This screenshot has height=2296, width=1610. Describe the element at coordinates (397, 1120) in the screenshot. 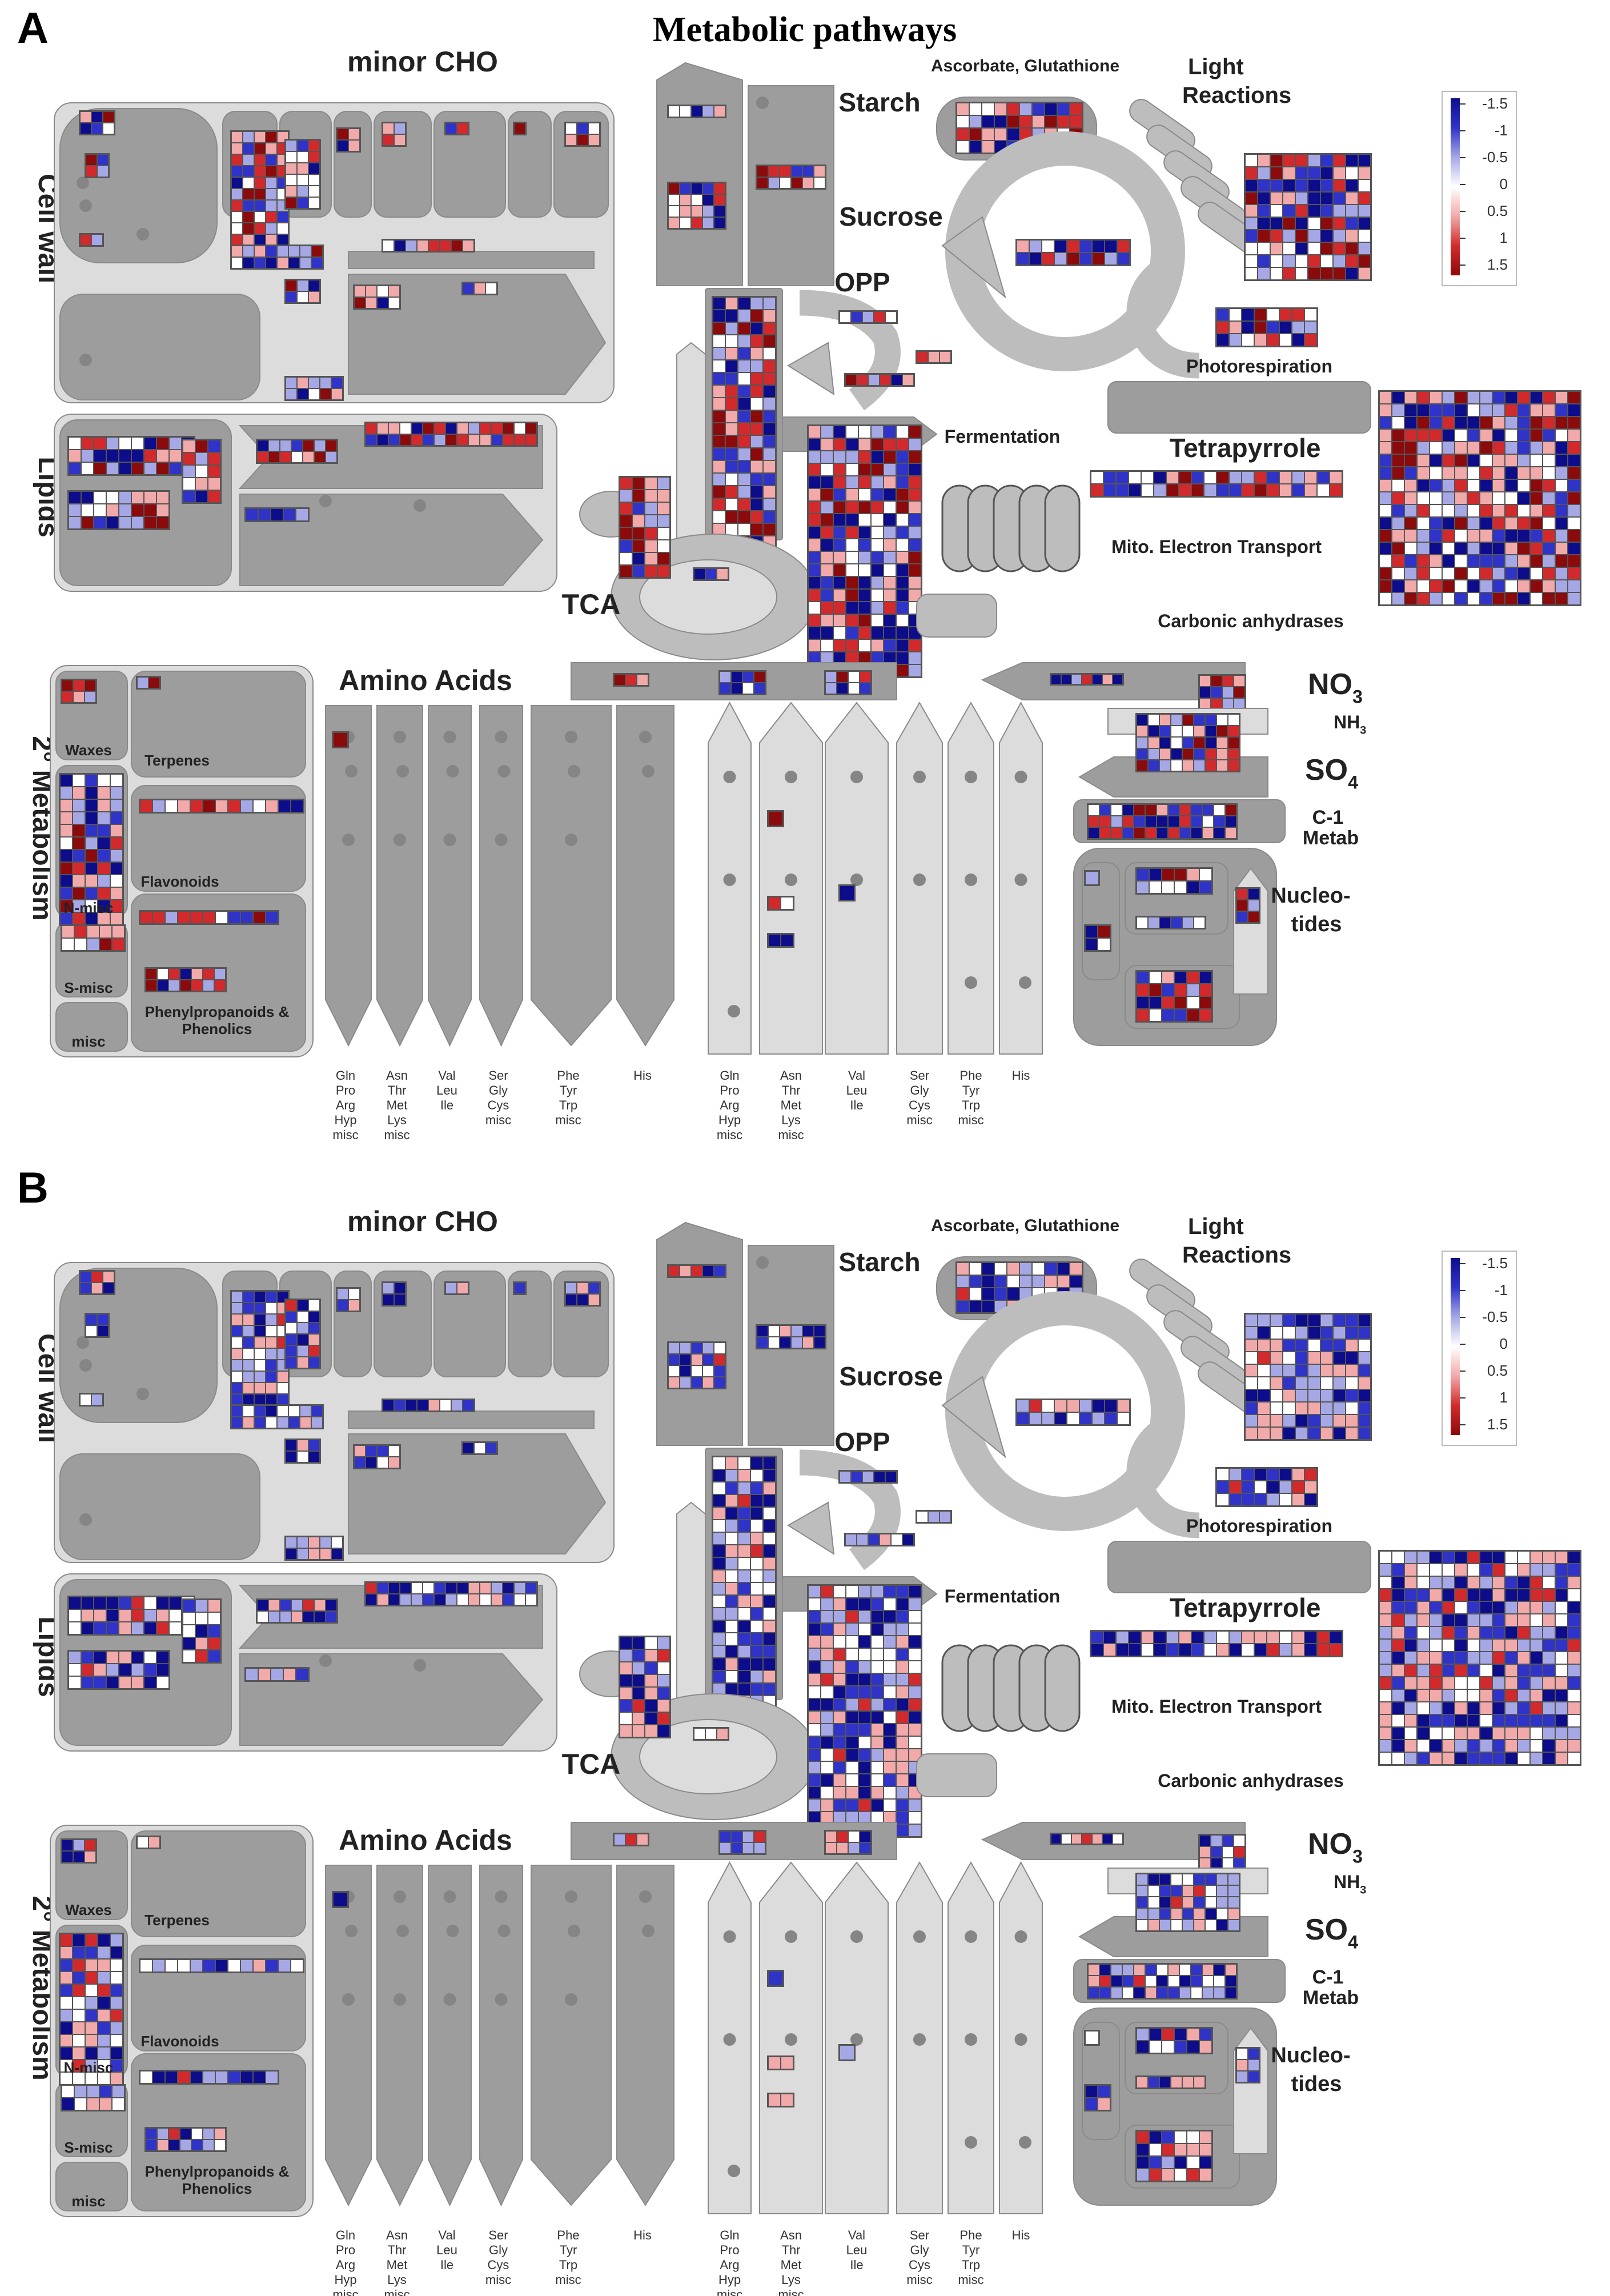

I see `aa-label: Lys` at that location.